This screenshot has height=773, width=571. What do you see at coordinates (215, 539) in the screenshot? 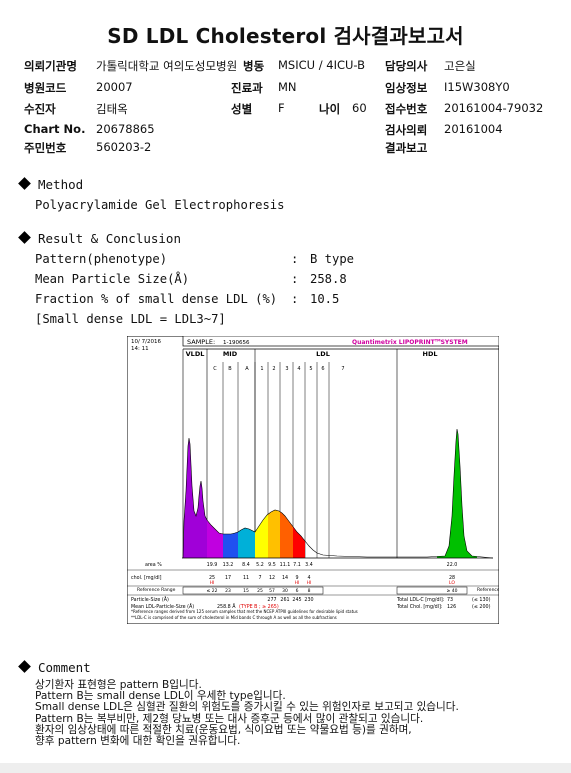
I see `mid-c-fill` at bounding box center [215, 539].